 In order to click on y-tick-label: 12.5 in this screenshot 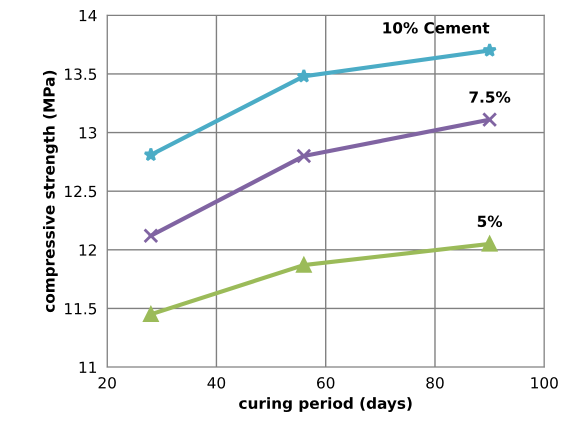, I will do `click(80, 192)`.